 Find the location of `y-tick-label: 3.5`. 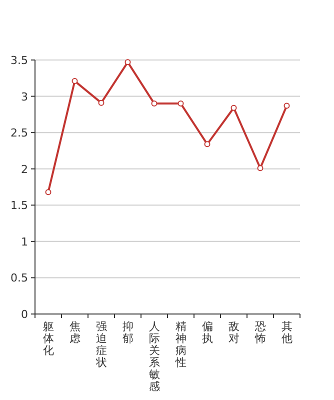

y-tick-label: 3.5 is located at coordinates (19, 60).